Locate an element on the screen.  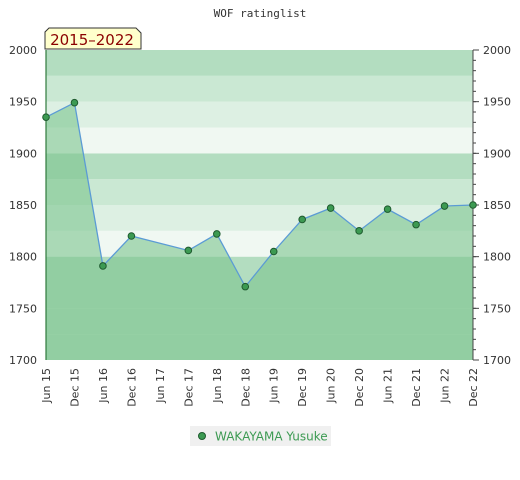
legend-label: WAKAYAMA Yusuke is located at coordinates (271, 437).